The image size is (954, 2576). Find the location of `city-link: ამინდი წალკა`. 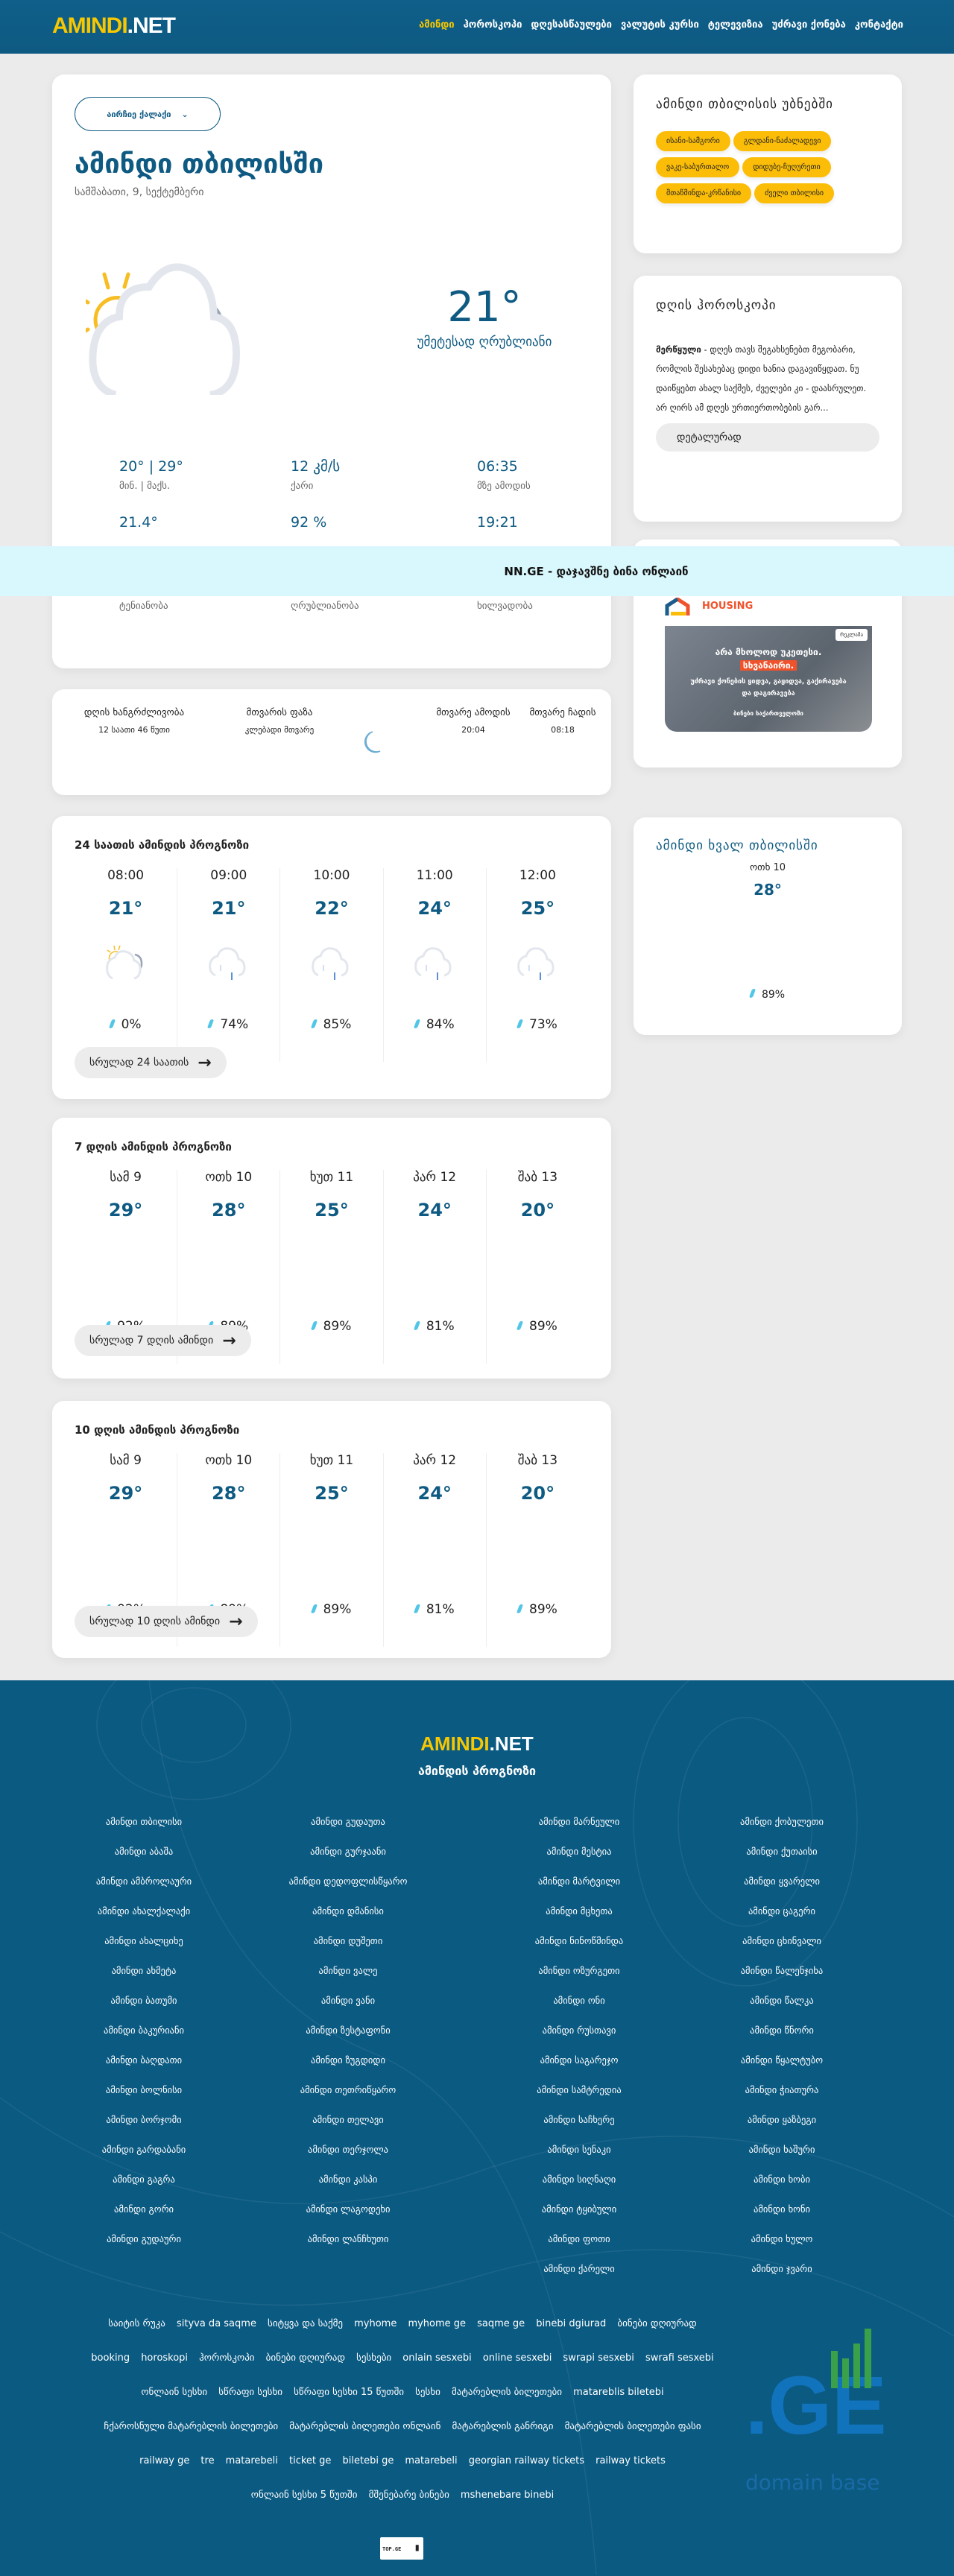

city-link: ამინდი წალკა is located at coordinates (782, 2000).